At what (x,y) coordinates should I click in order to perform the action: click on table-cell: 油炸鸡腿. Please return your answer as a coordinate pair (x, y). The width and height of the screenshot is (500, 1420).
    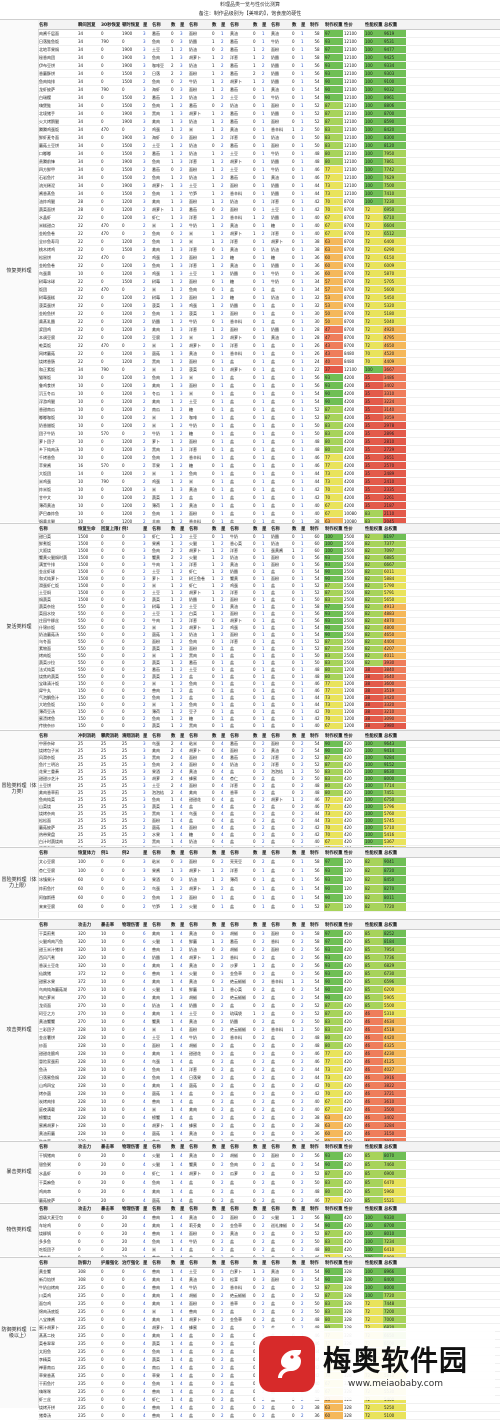
    Looking at the image, I should click on (47, 201).